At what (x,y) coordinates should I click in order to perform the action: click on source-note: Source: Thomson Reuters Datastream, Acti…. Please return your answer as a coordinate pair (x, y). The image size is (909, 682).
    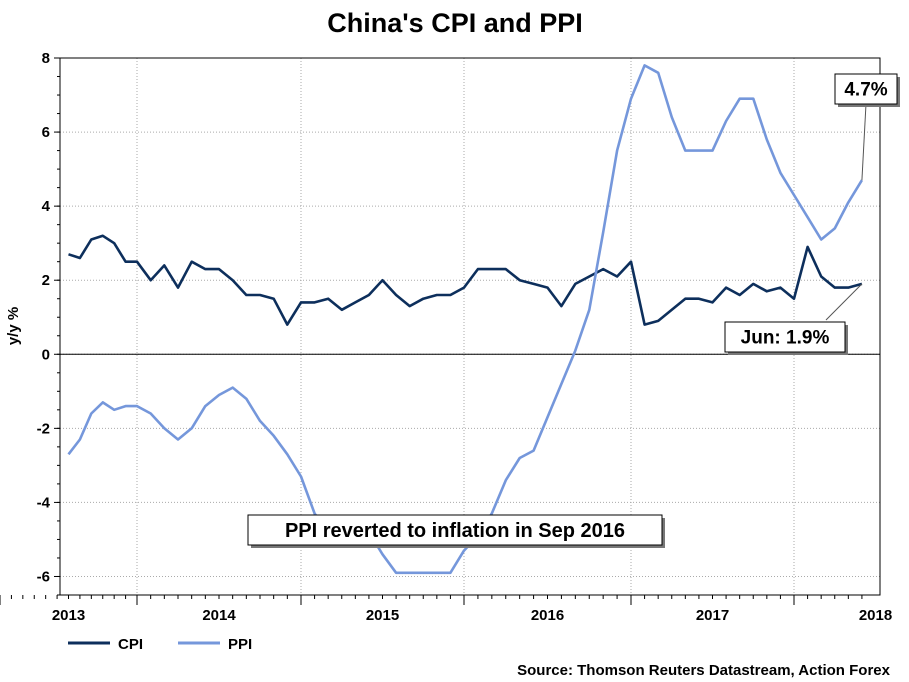
    Looking at the image, I should click on (704, 670).